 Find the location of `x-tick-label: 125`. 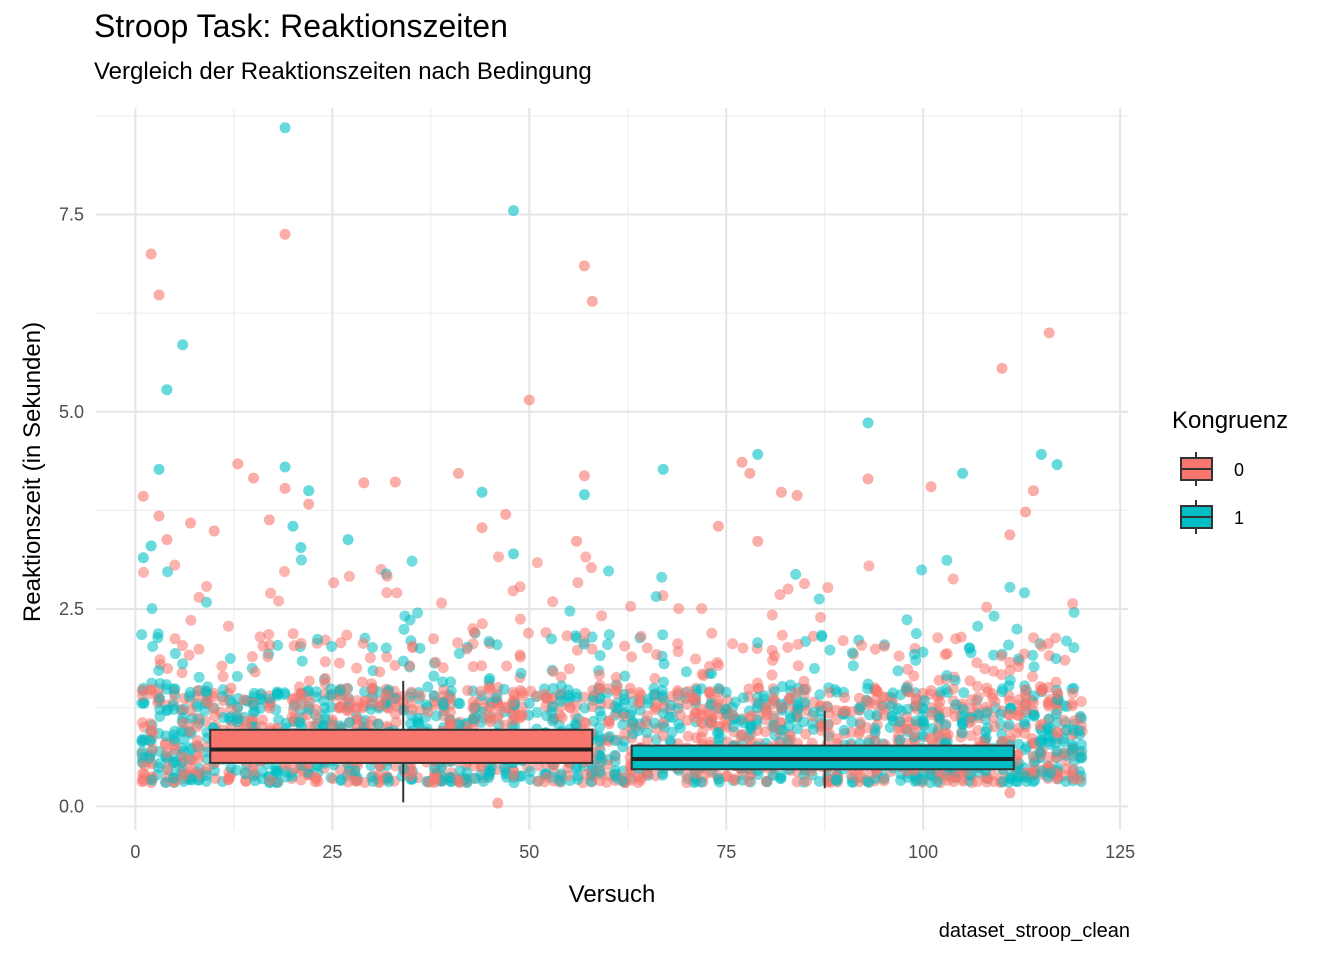

x-tick-label: 125 is located at coordinates (1120, 852).